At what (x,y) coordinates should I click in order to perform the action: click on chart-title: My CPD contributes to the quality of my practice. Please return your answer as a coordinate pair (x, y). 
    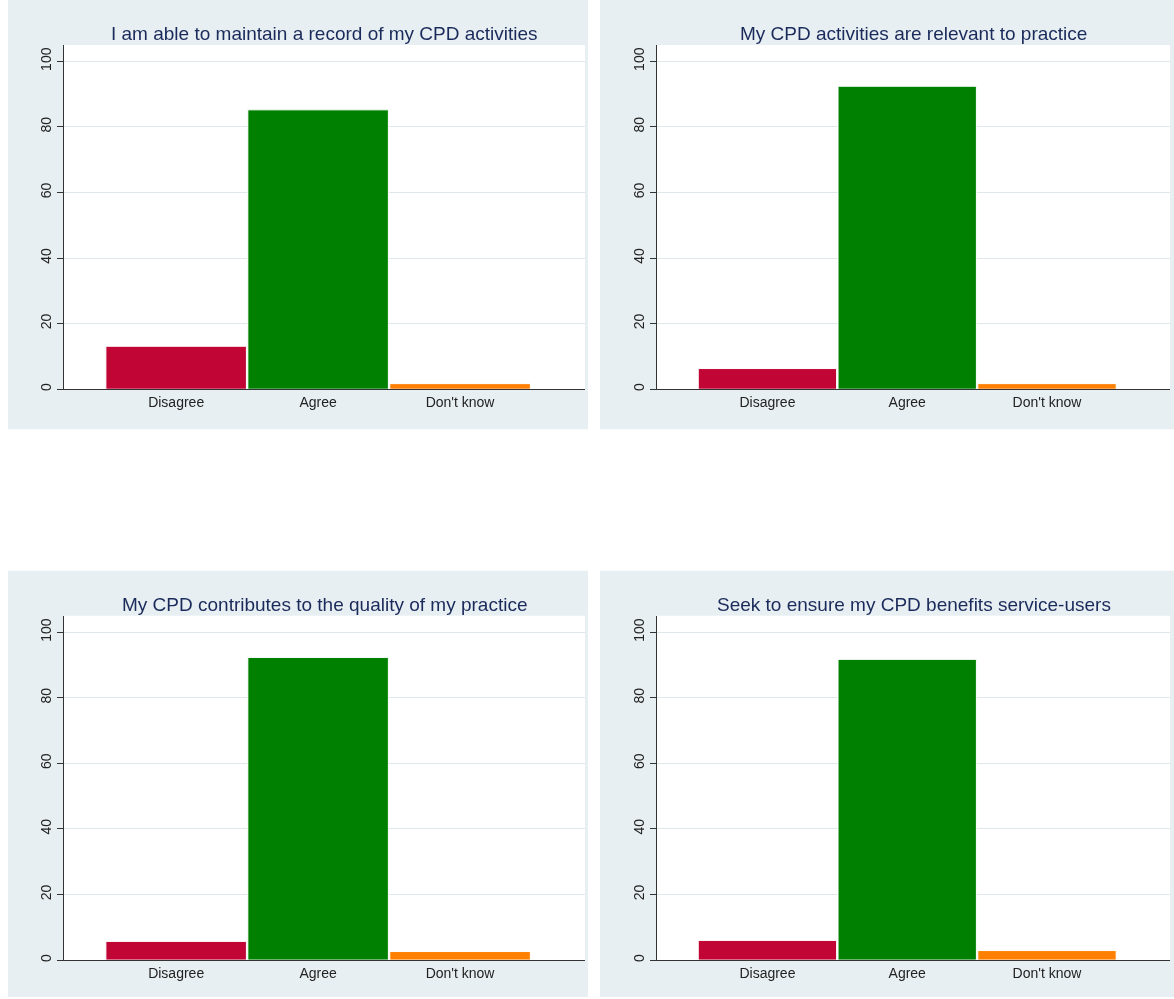
    Looking at the image, I should click on (325, 604).